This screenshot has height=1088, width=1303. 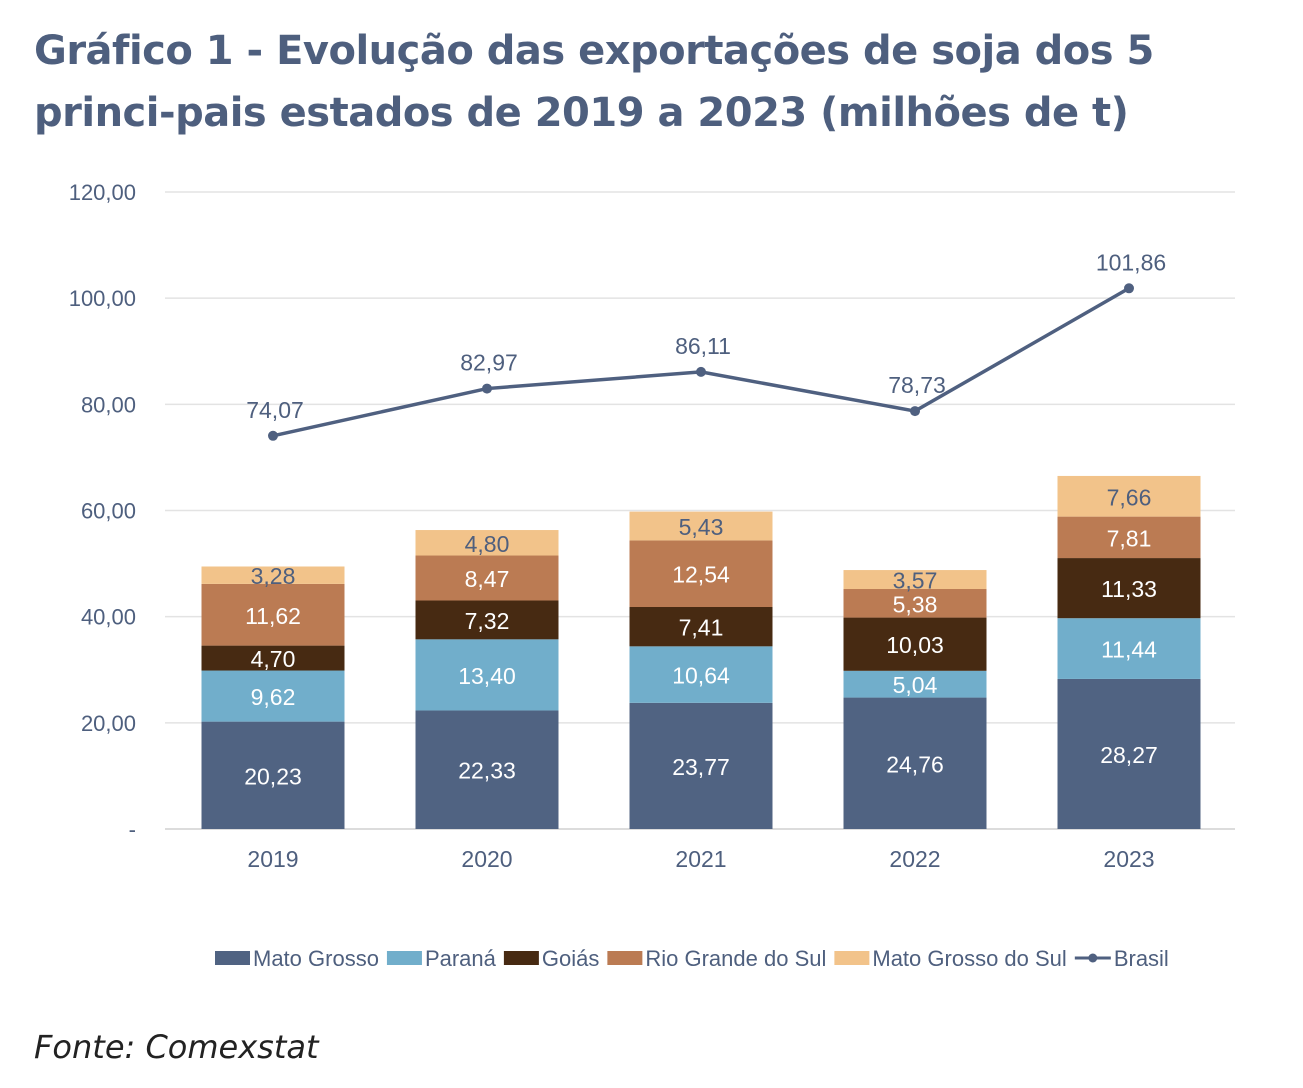 I want to click on data-label: 7,81, so click(x=1129, y=538).